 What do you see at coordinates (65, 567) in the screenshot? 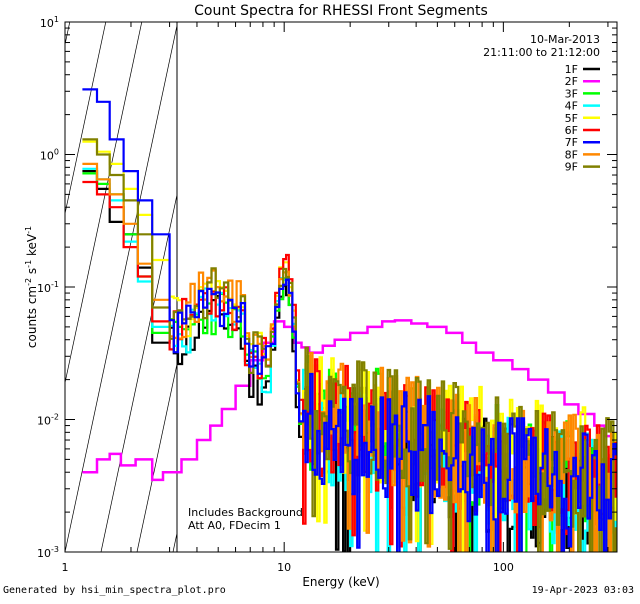
I see `x-tick-label: 1` at bounding box center [65, 567].